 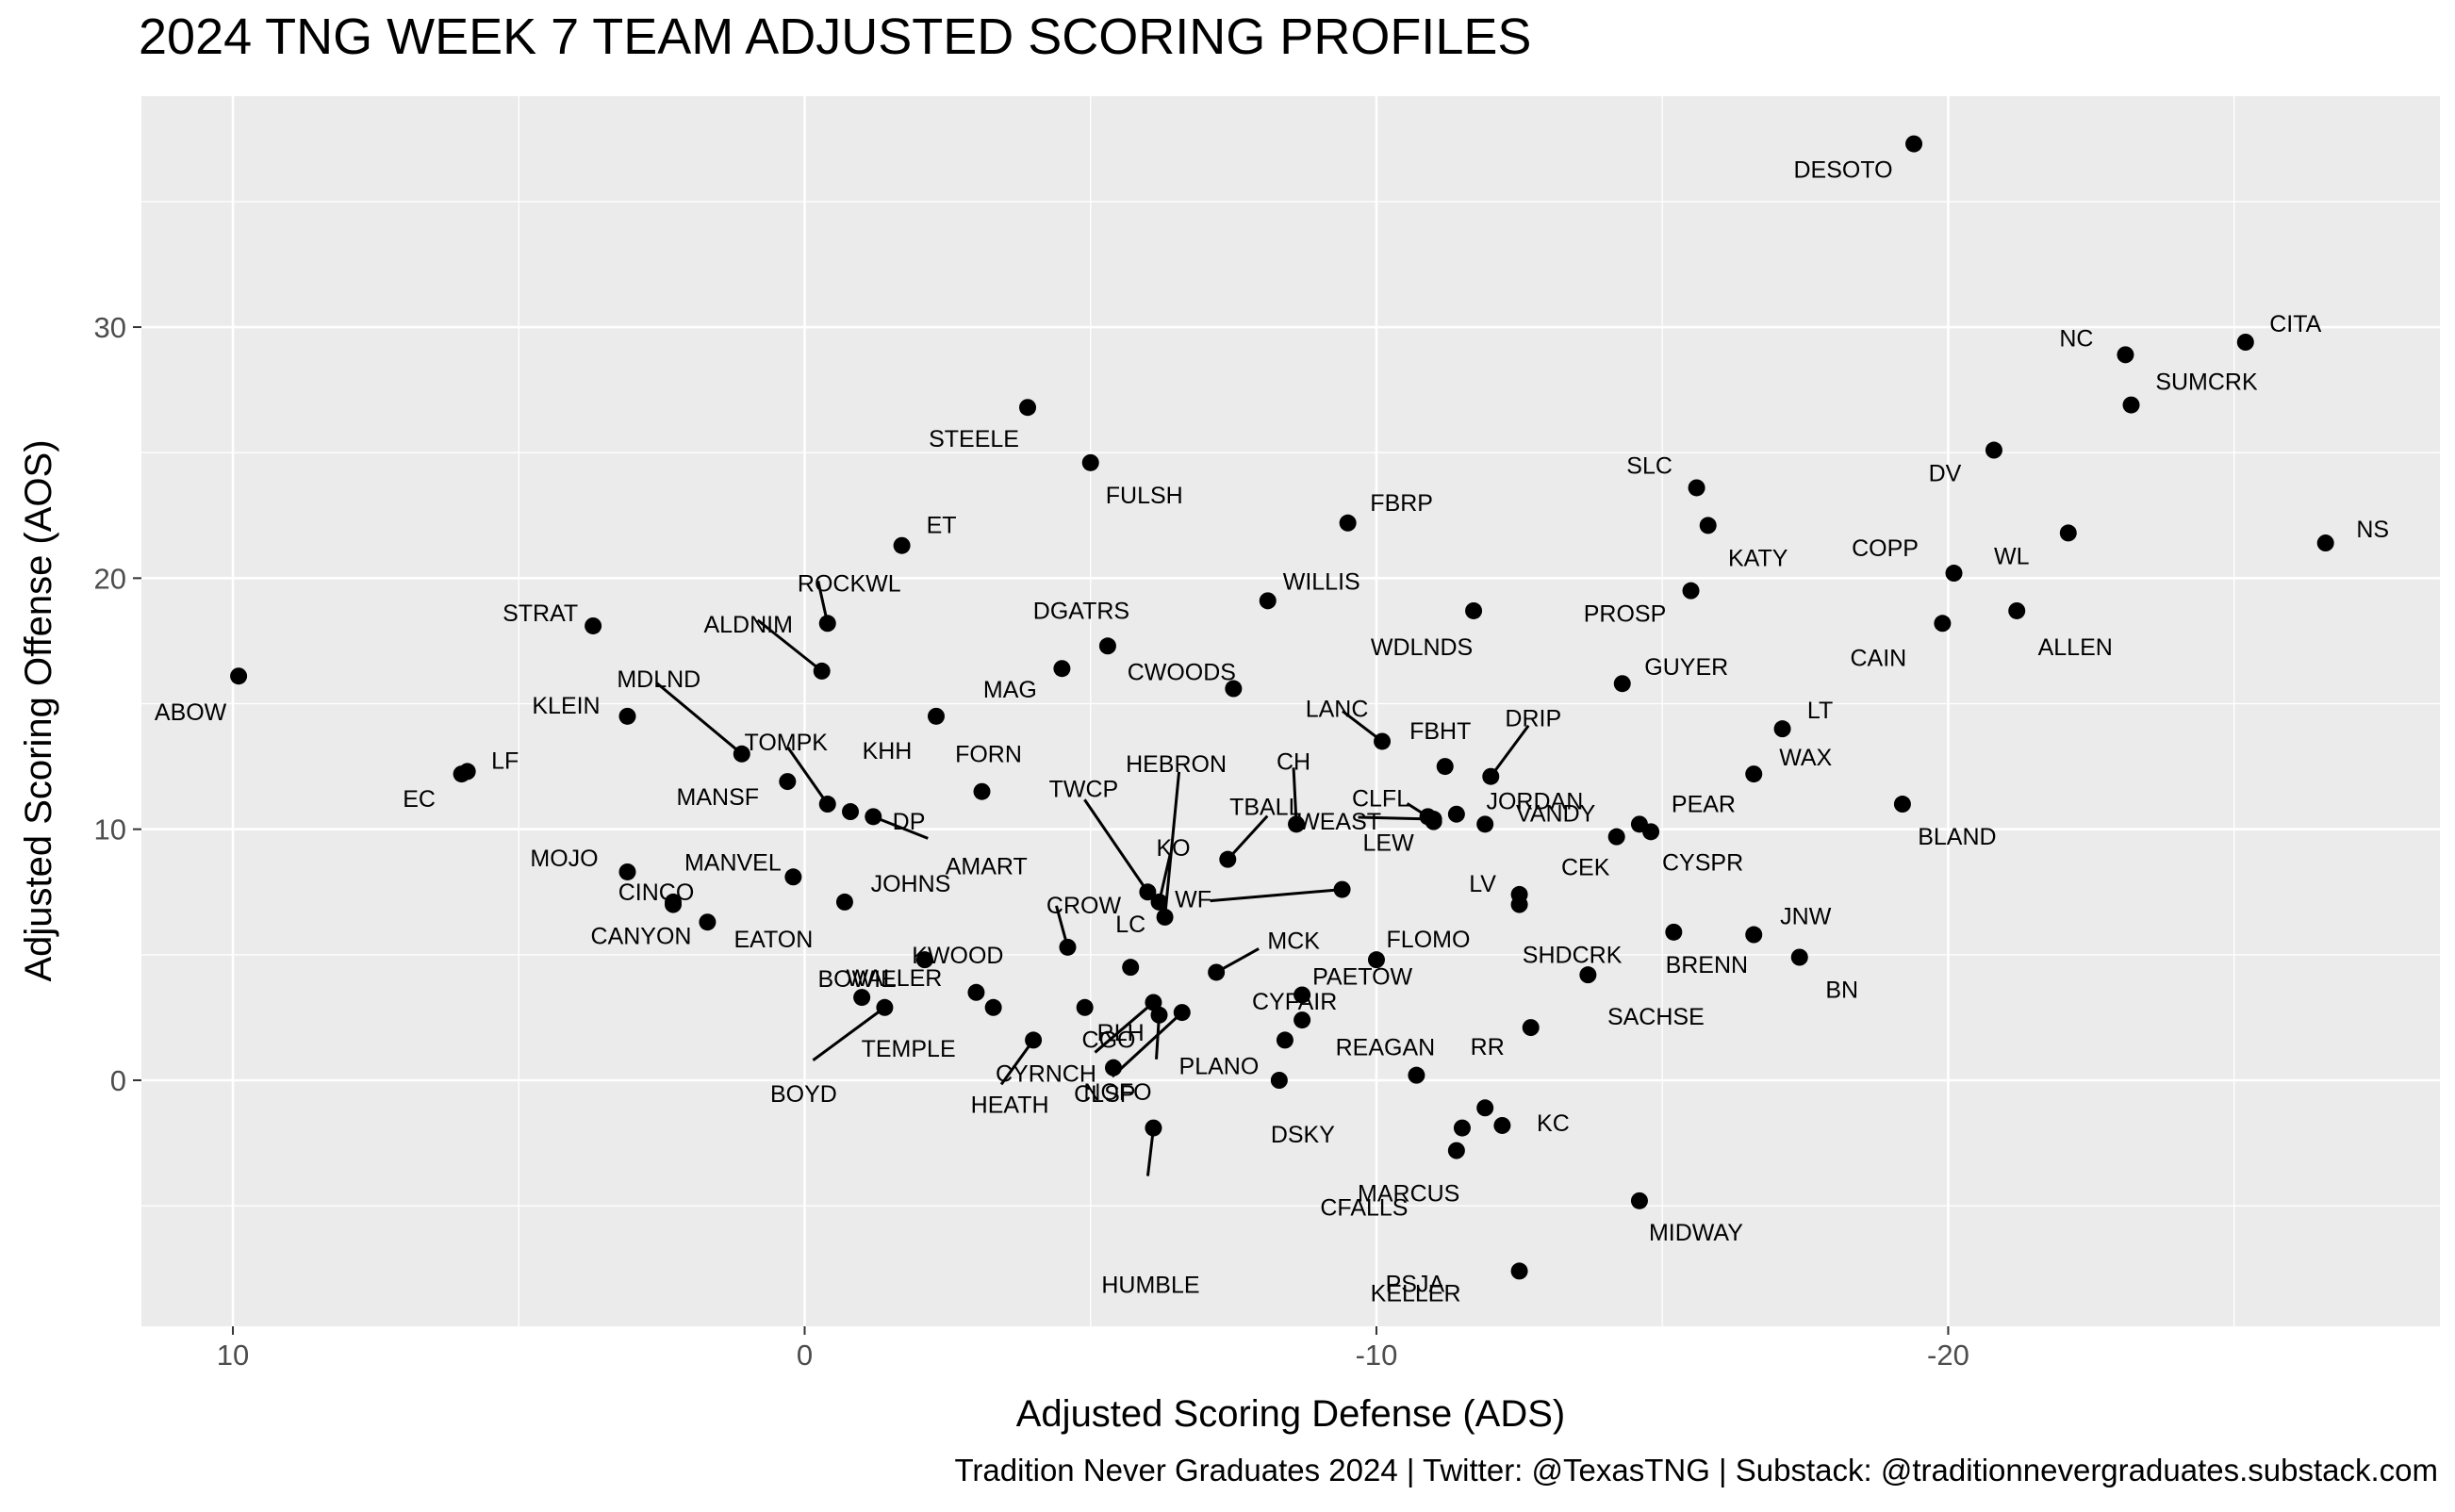 I want to click on point-dp, so click(x=851, y=812).